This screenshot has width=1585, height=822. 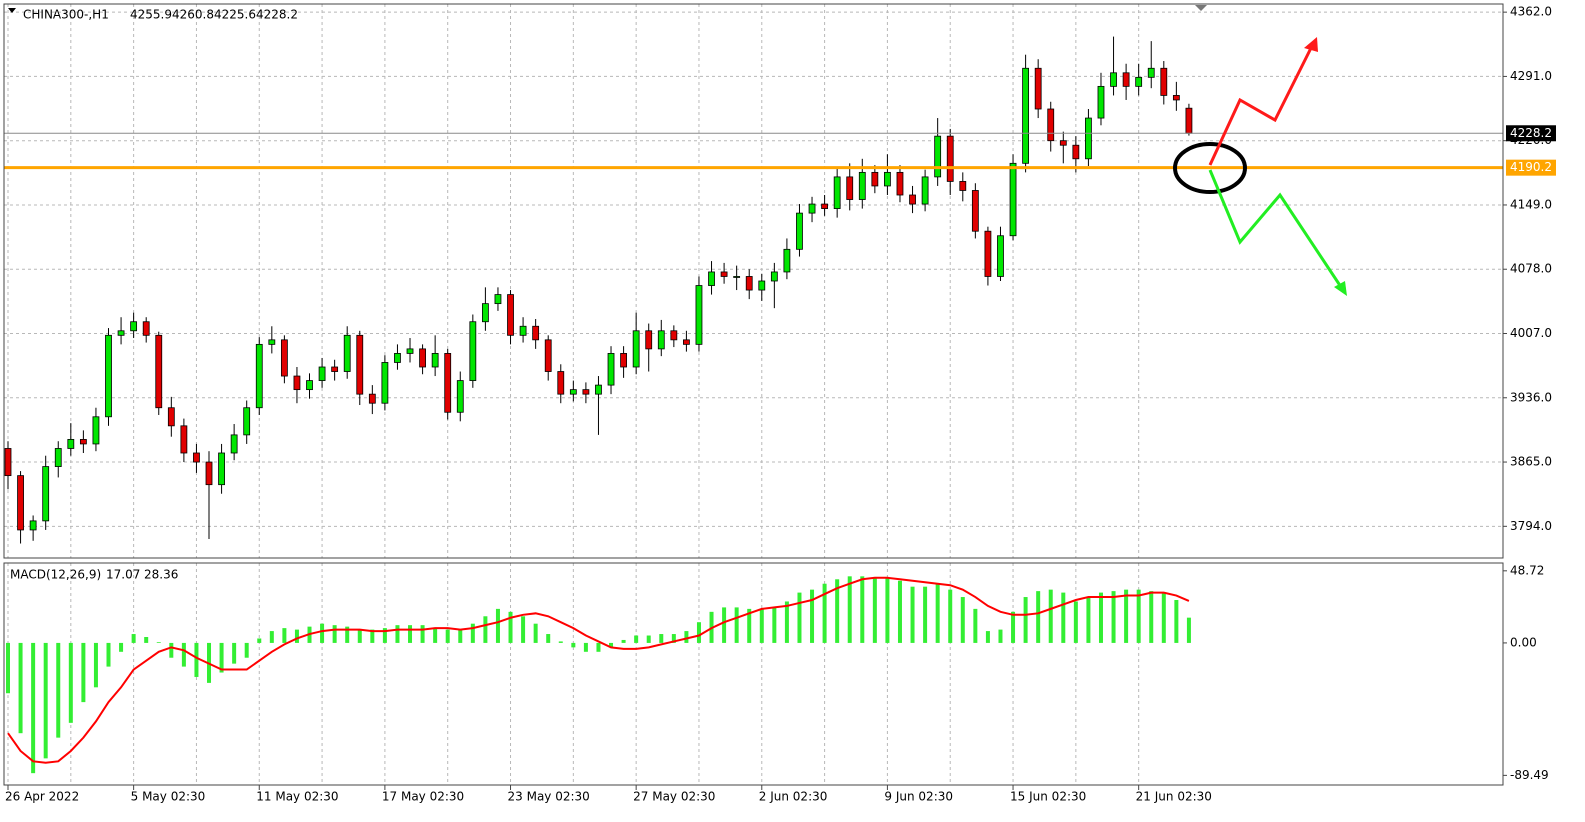 I want to click on y-tick-label: 3794.0, so click(x=1531, y=526).